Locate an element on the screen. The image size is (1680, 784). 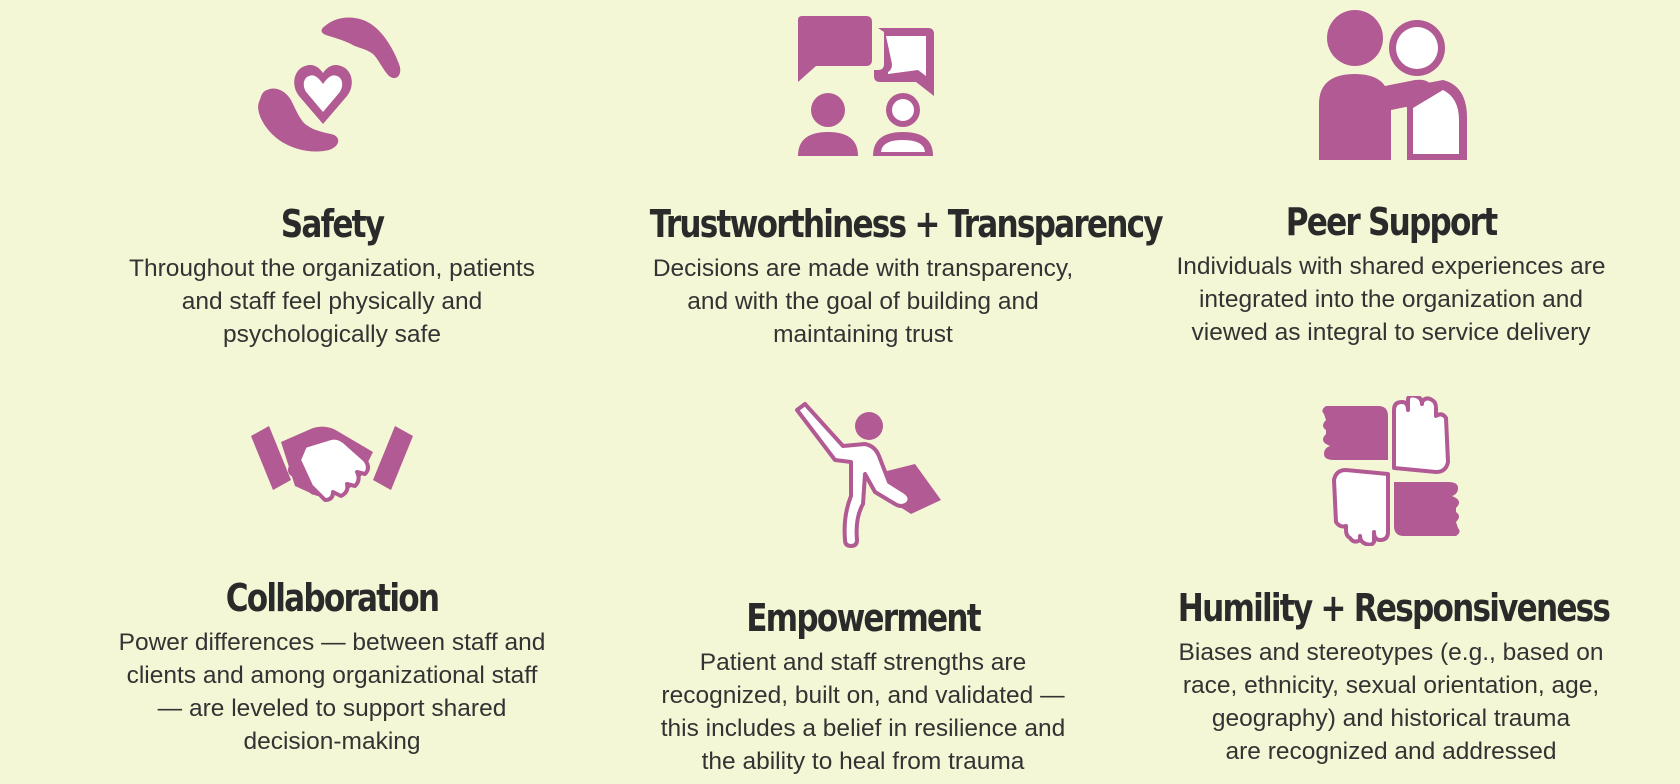
stacked-hands-icon is located at coordinates (1391, 471).